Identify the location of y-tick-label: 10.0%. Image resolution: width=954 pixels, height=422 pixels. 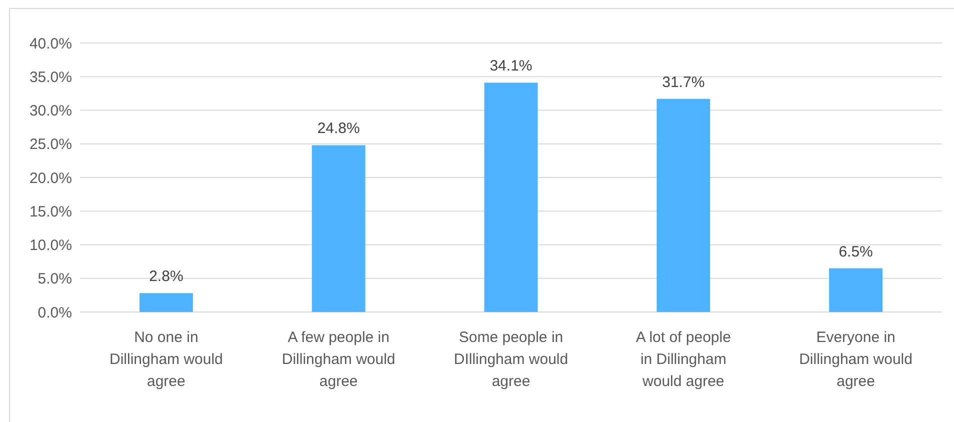
(50, 245).